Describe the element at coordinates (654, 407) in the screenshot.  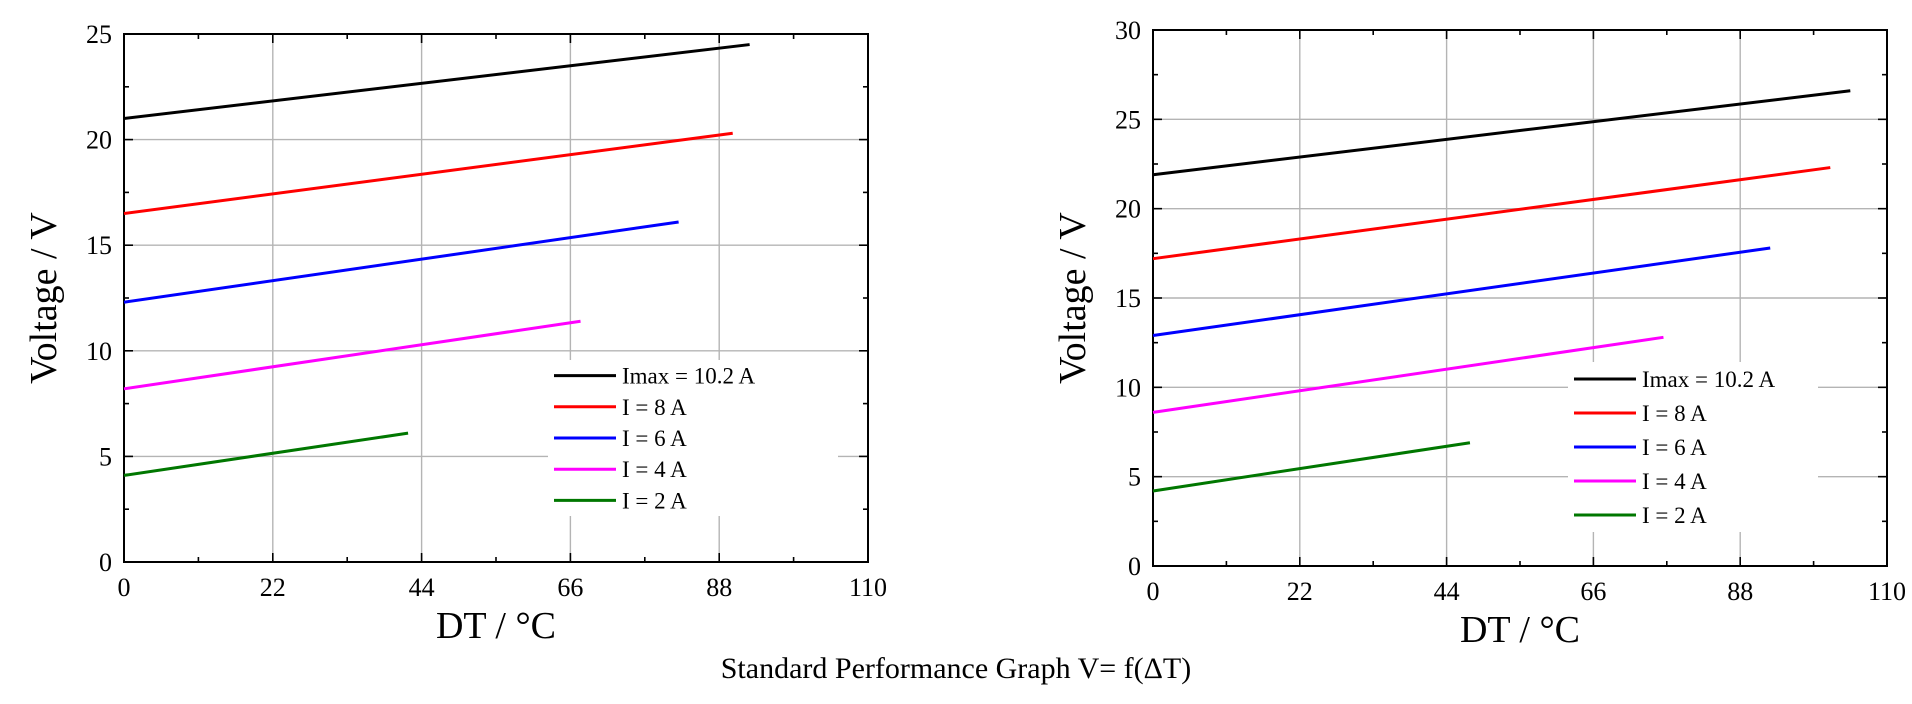
I see `chart1-legend-label: I = 8 A` at that location.